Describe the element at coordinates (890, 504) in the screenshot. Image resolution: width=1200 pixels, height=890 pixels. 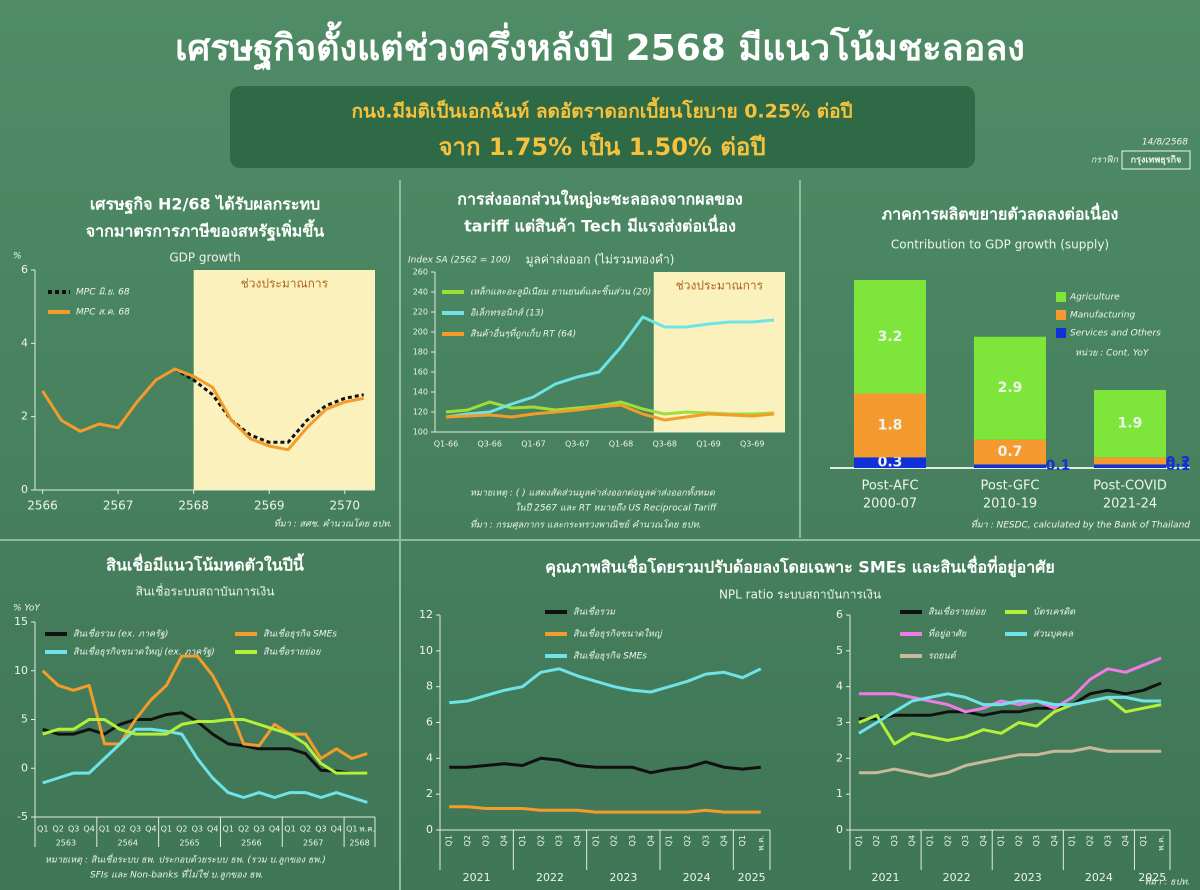
I see `x-tick-sublabel: 2000-07` at that location.